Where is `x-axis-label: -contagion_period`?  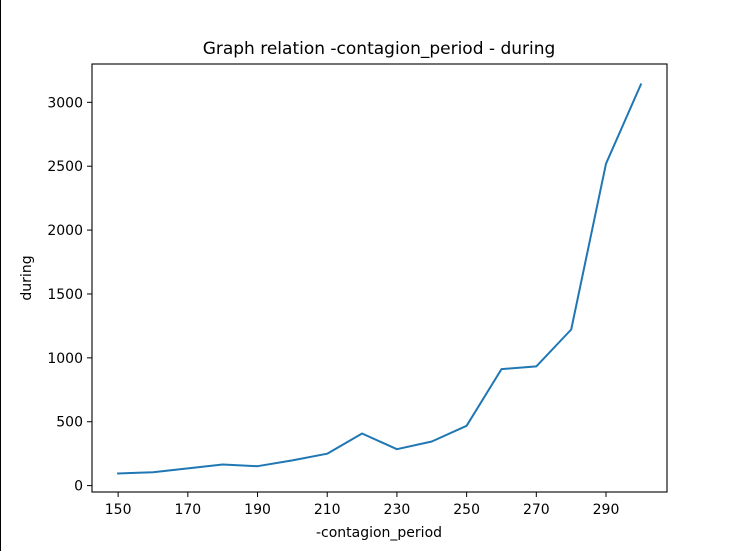 x-axis-label: -contagion_period is located at coordinates (379, 533).